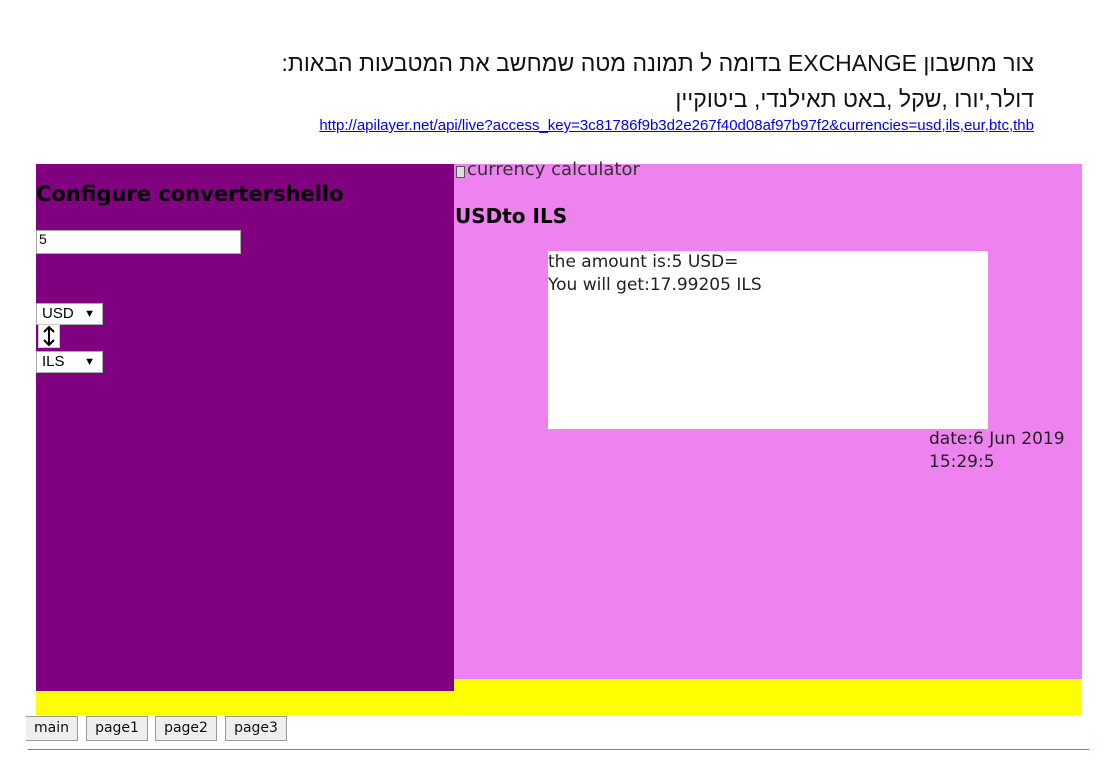 The image size is (1109, 767). I want to click on from-currency-value: USD, so click(58, 313).